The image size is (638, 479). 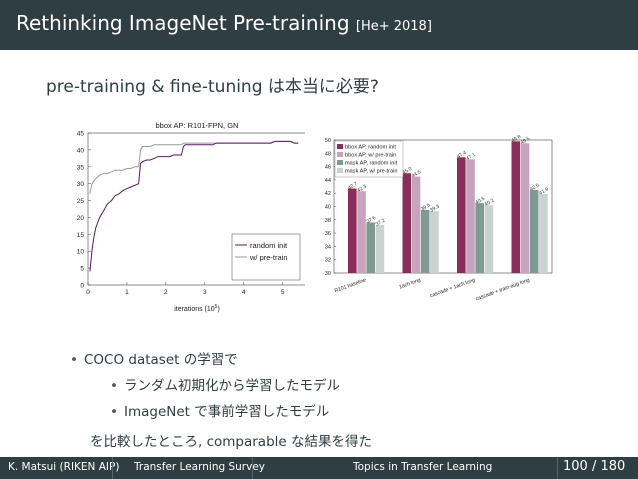 I want to click on bullet-item-2: • ランダム初期化から学習したモデル, so click(x=225, y=386).